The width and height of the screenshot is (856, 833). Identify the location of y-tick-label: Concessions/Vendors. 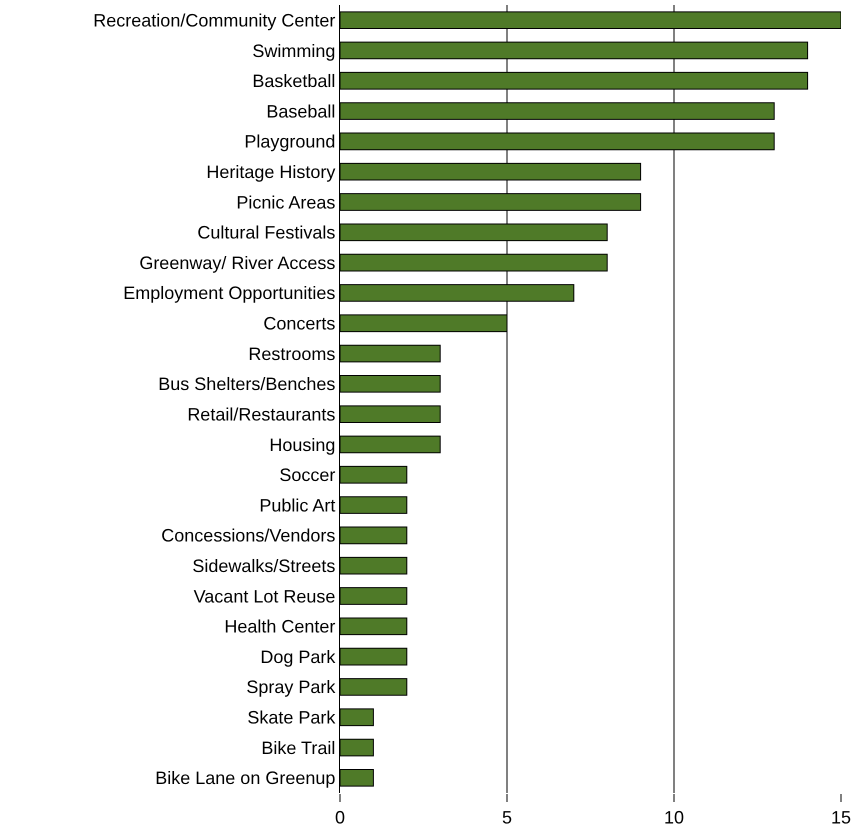
(248, 536).